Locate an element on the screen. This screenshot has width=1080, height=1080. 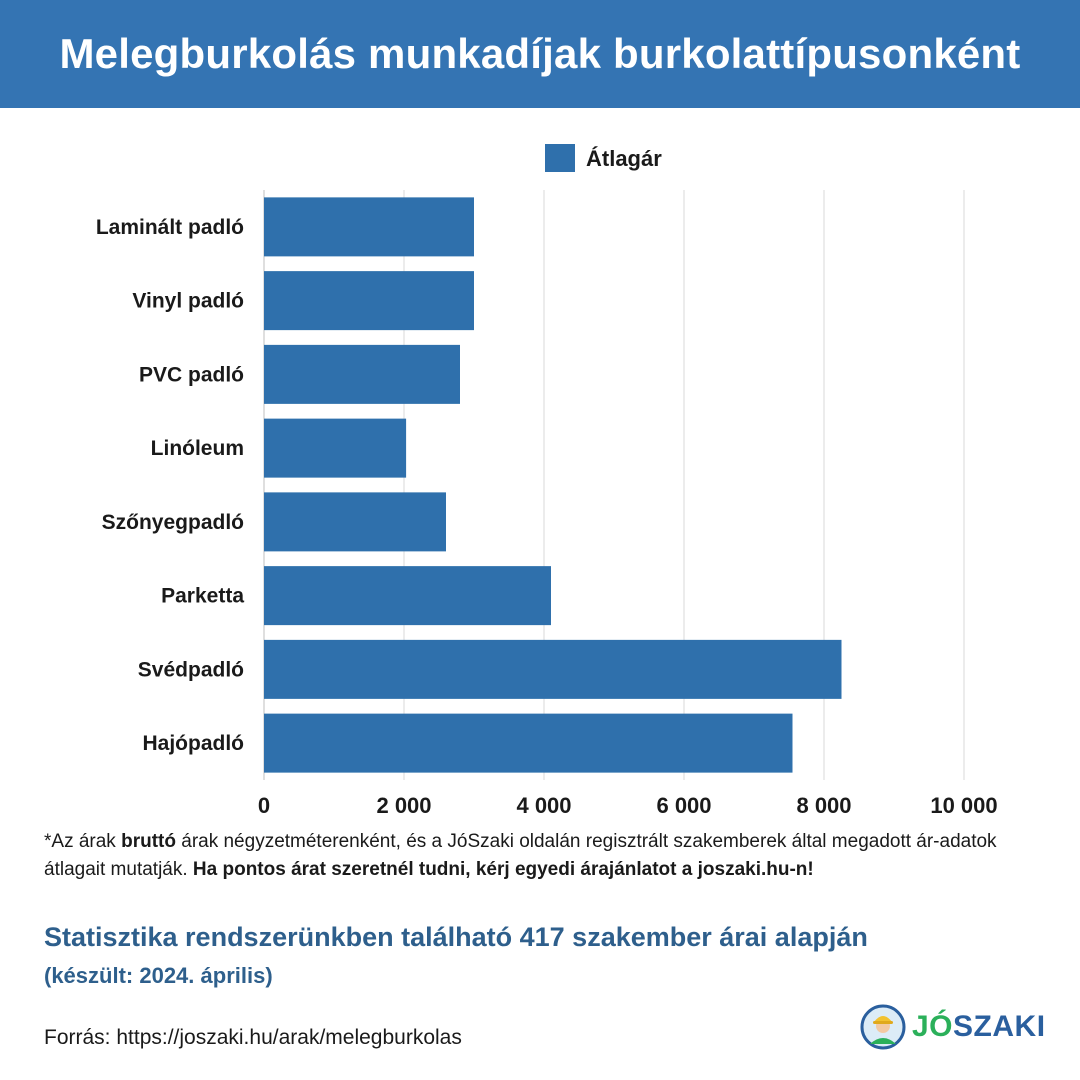
footnote-text-1: *Az árak is located at coordinates (83, 841).